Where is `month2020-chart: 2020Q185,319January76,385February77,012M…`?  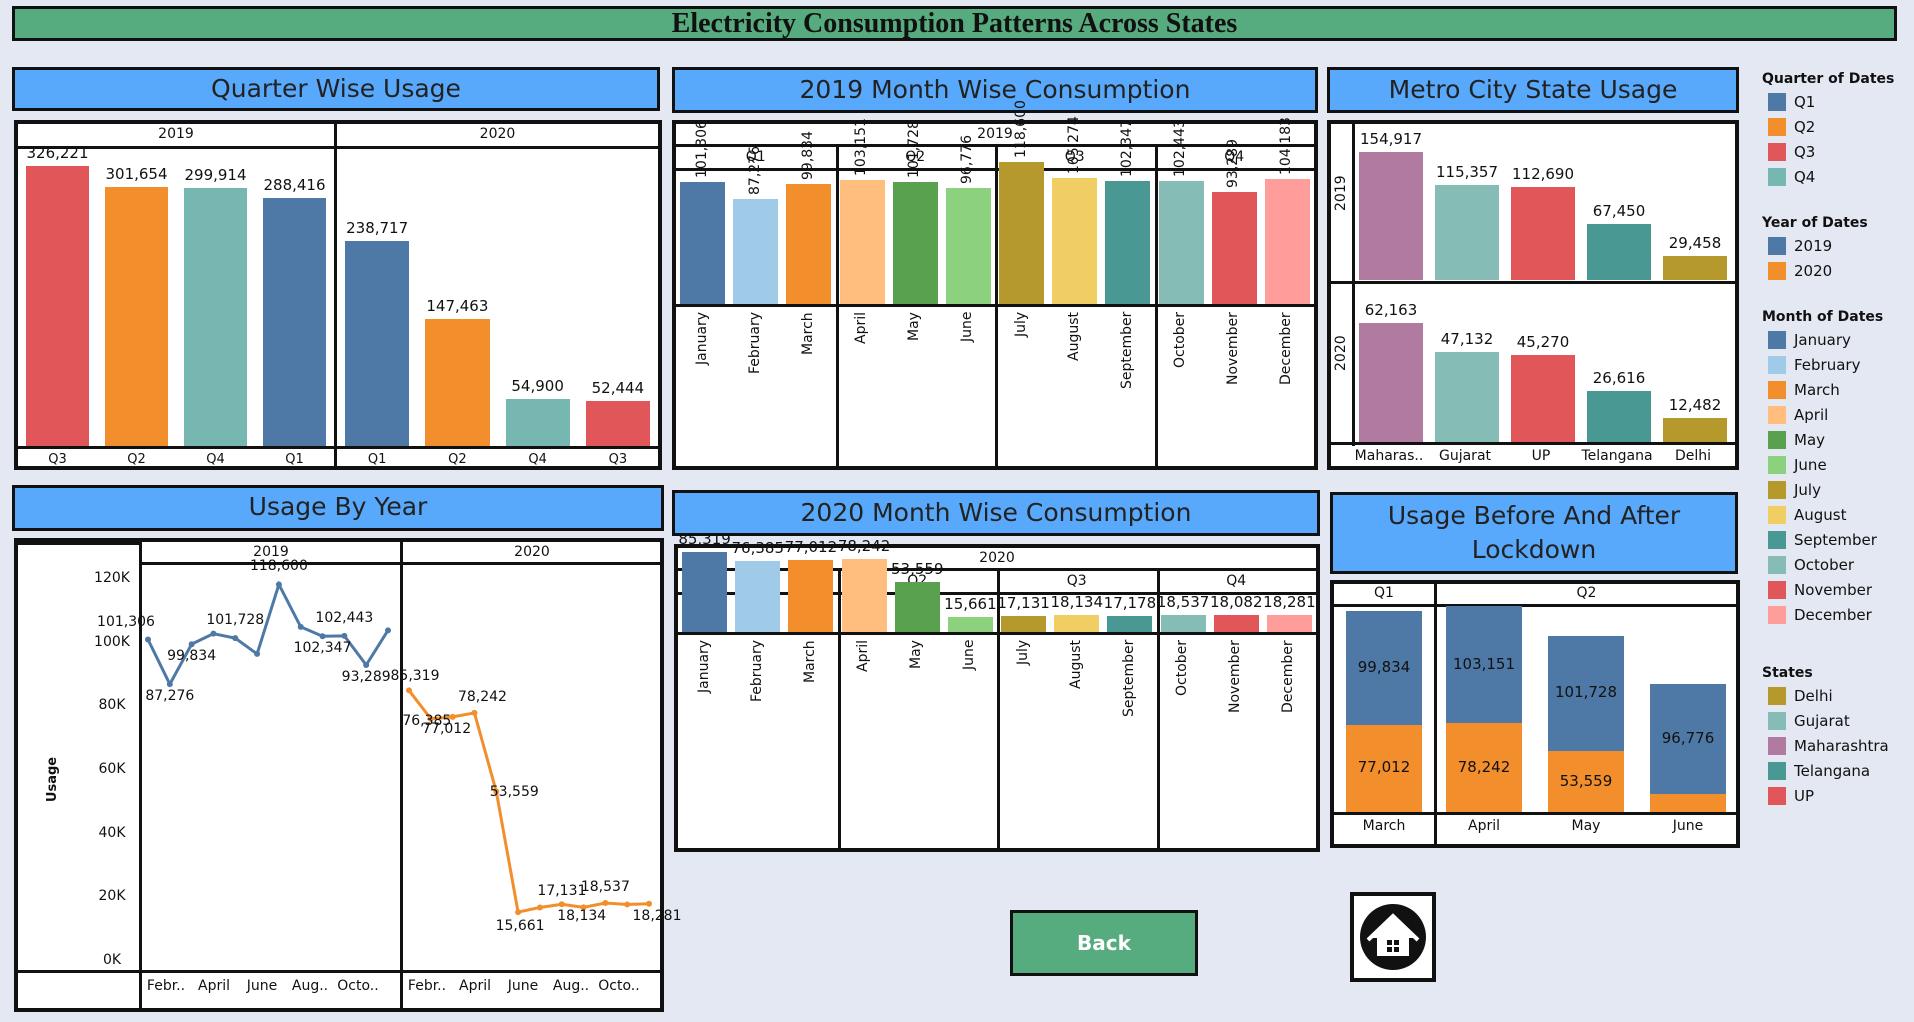
month2020-chart: 2020Q185,319January76,385February77,012M… is located at coordinates (997, 691).